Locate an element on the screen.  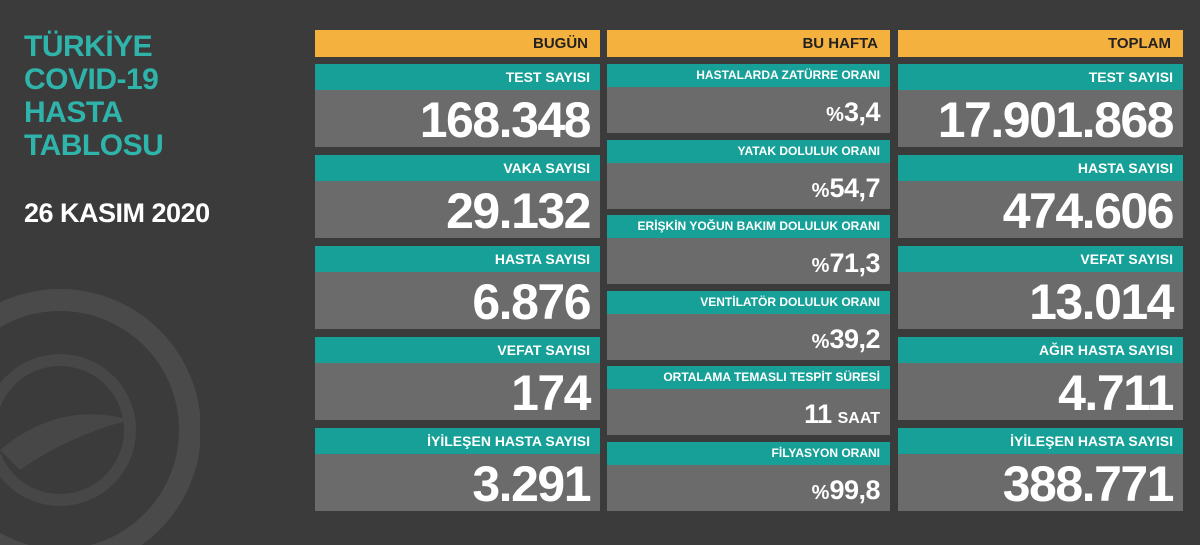
stat-card: HASTA SAYISI 474.606 is located at coordinates (1040, 197).